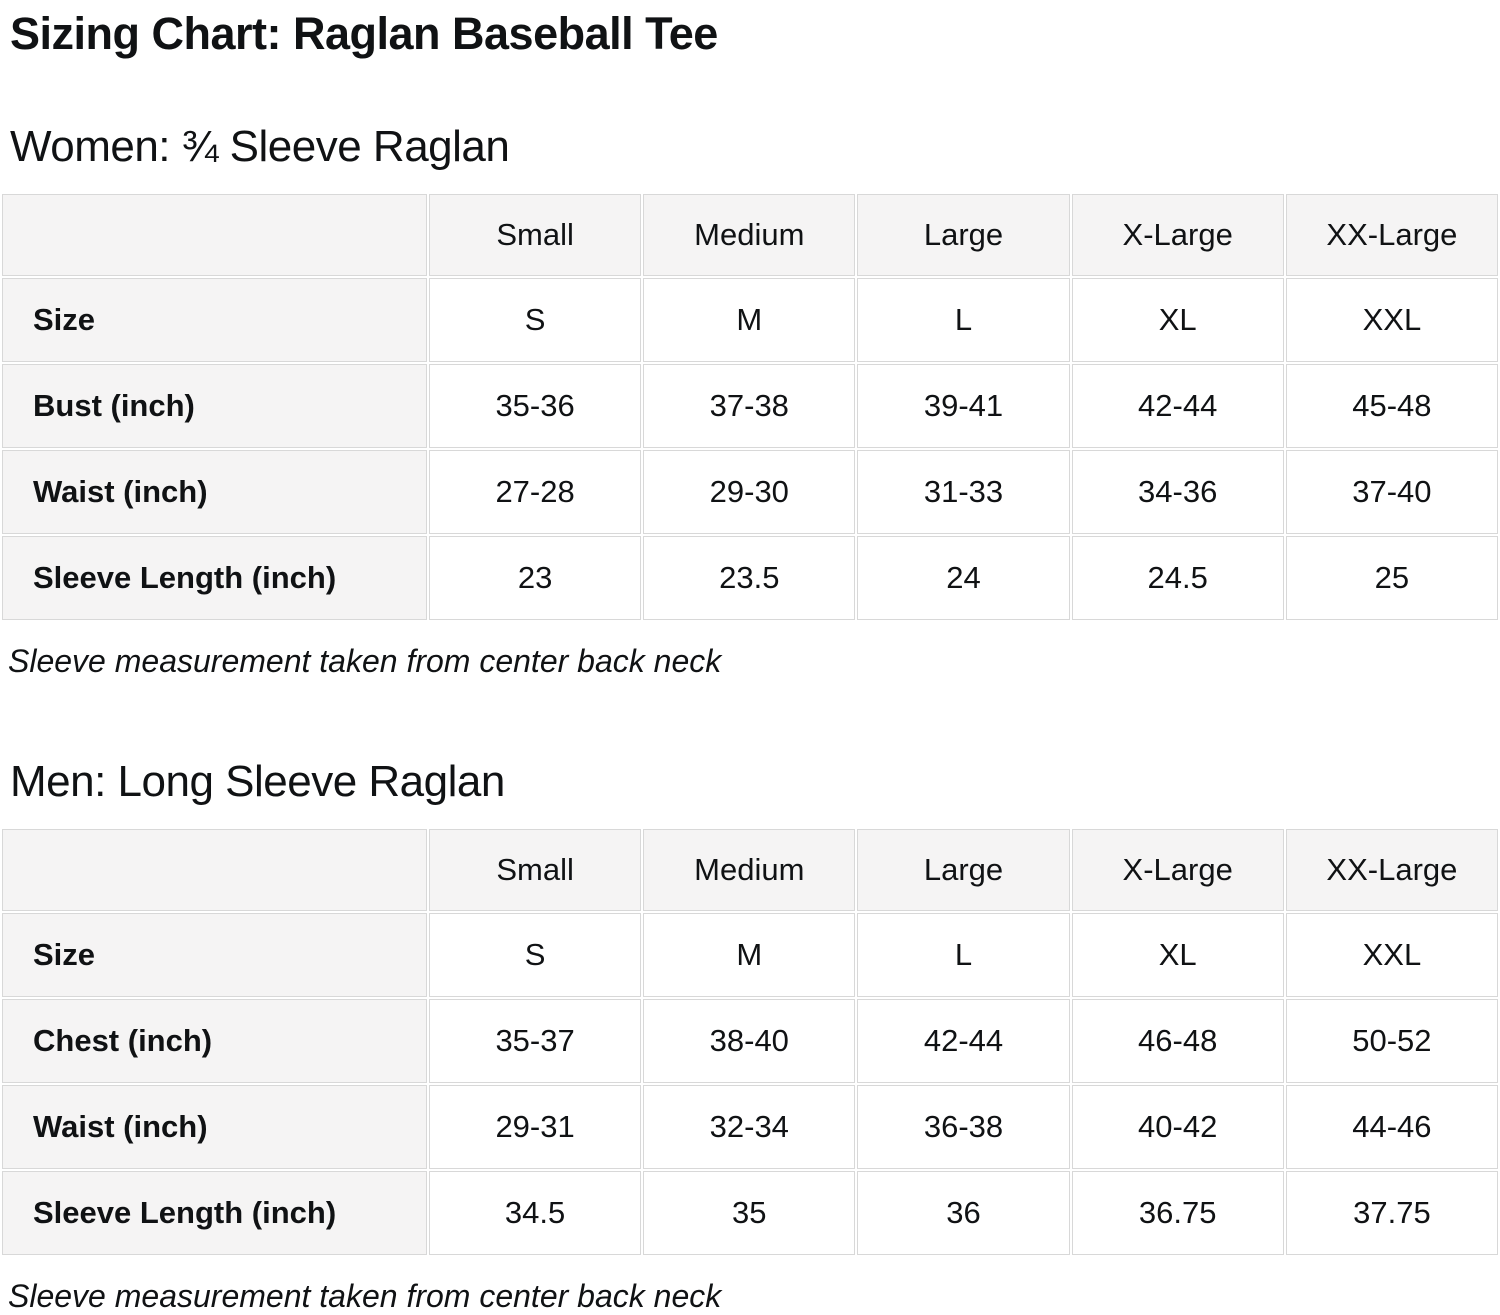  I want to click on table-cell: 37.75, so click(1391, 1213).